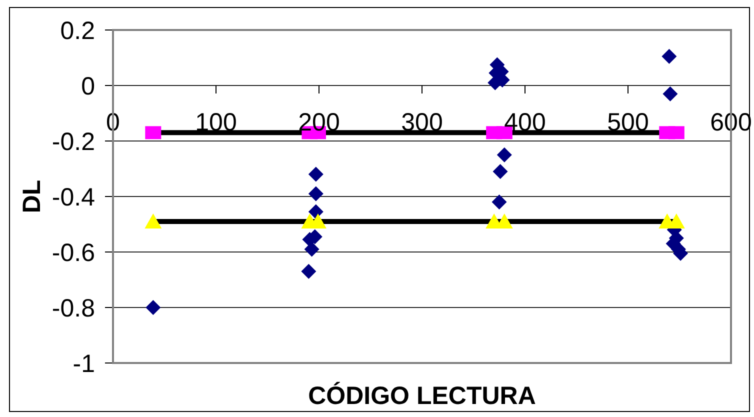 This screenshot has height=417, width=754. What do you see at coordinates (77, 30) in the screenshot?
I see `y-tick-label: 0.2` at bounding box center [77, 30].